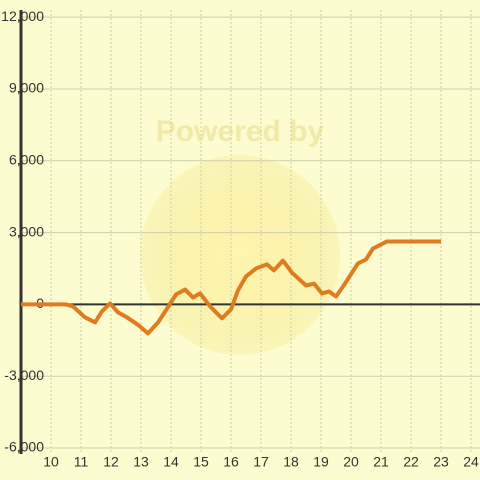  I want to click on x-tick-label: 16, so click(231, 462).